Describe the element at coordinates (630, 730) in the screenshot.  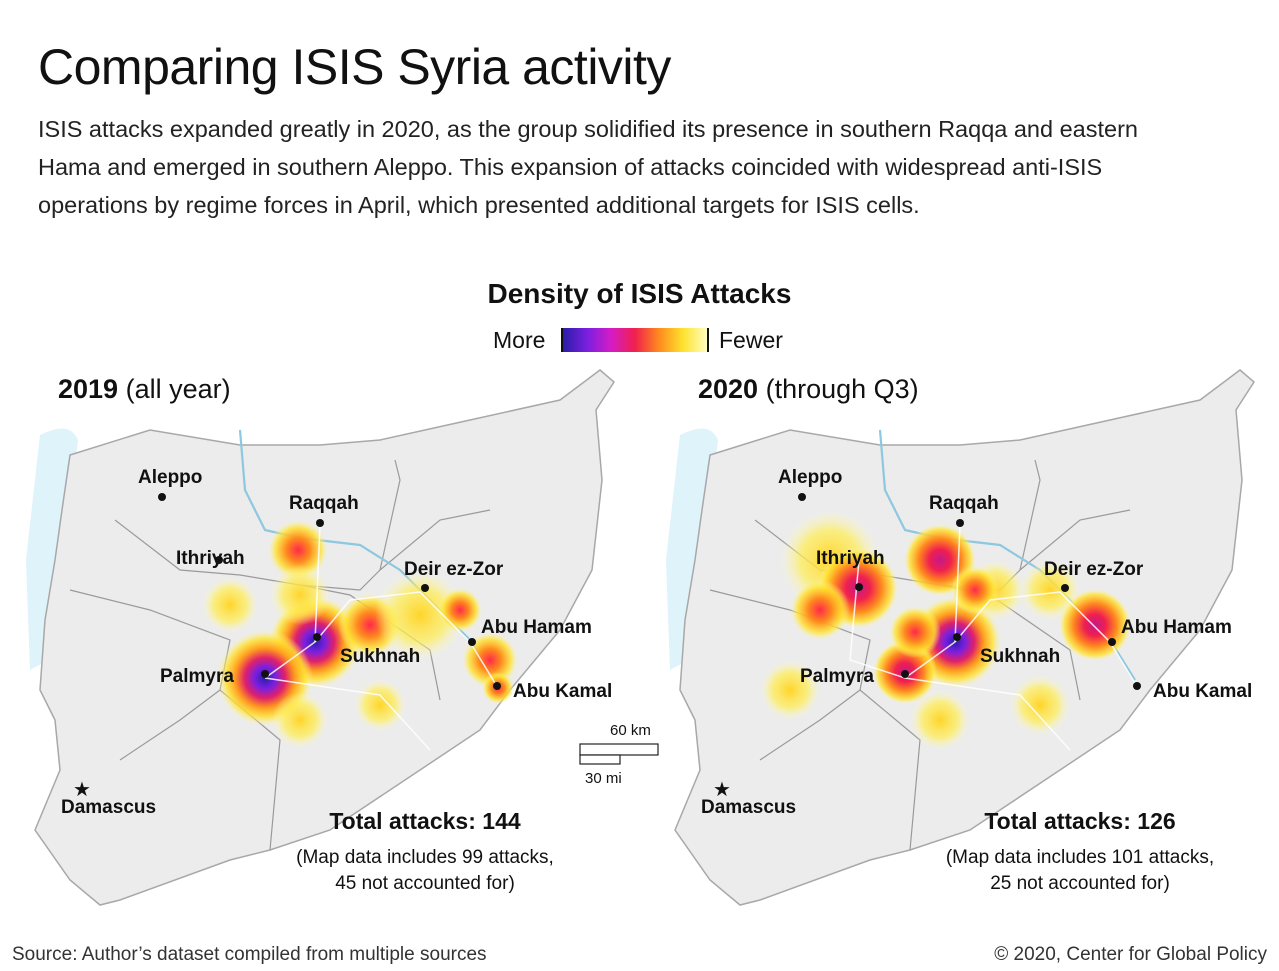
I see `scale-km-label: 60 km` at that location.